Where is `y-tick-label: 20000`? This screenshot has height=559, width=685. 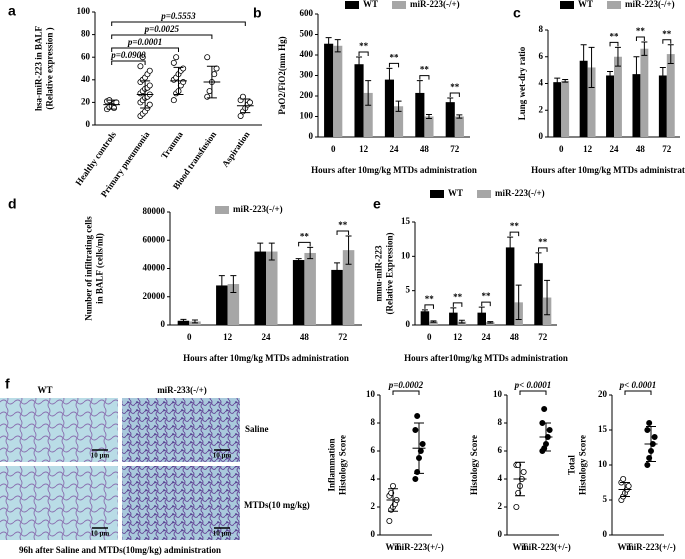 y-tick-label: 20000 is located at coordinates (154, 296).